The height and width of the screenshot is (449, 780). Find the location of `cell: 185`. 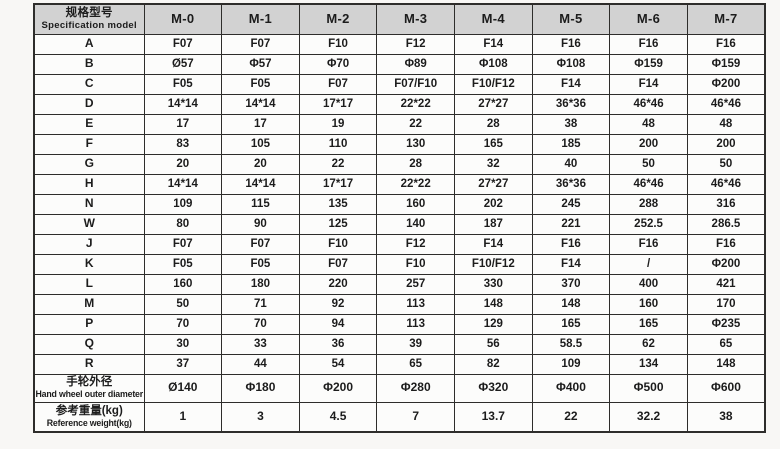

cell: 185 is located at coordinates (571, 144).